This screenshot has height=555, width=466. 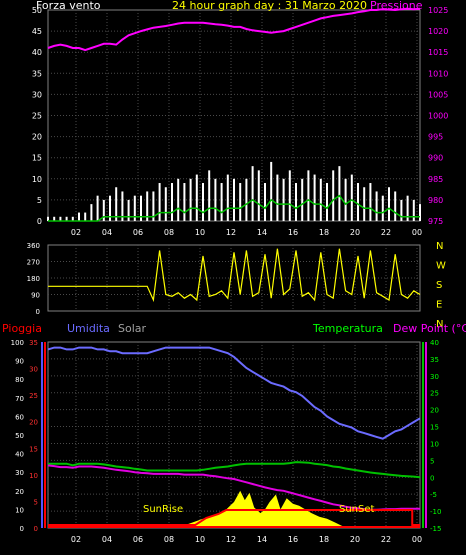 I want to click on chart-title: 24 hour graph day : 31 Marzo 2020, so click(x=269, y=6).